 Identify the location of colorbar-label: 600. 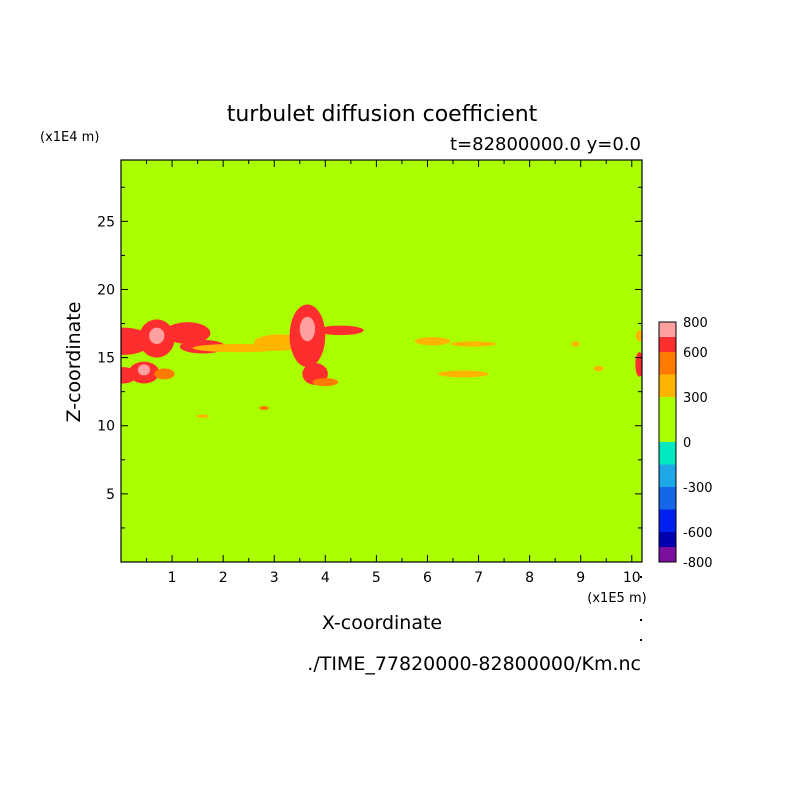
(695, 353).